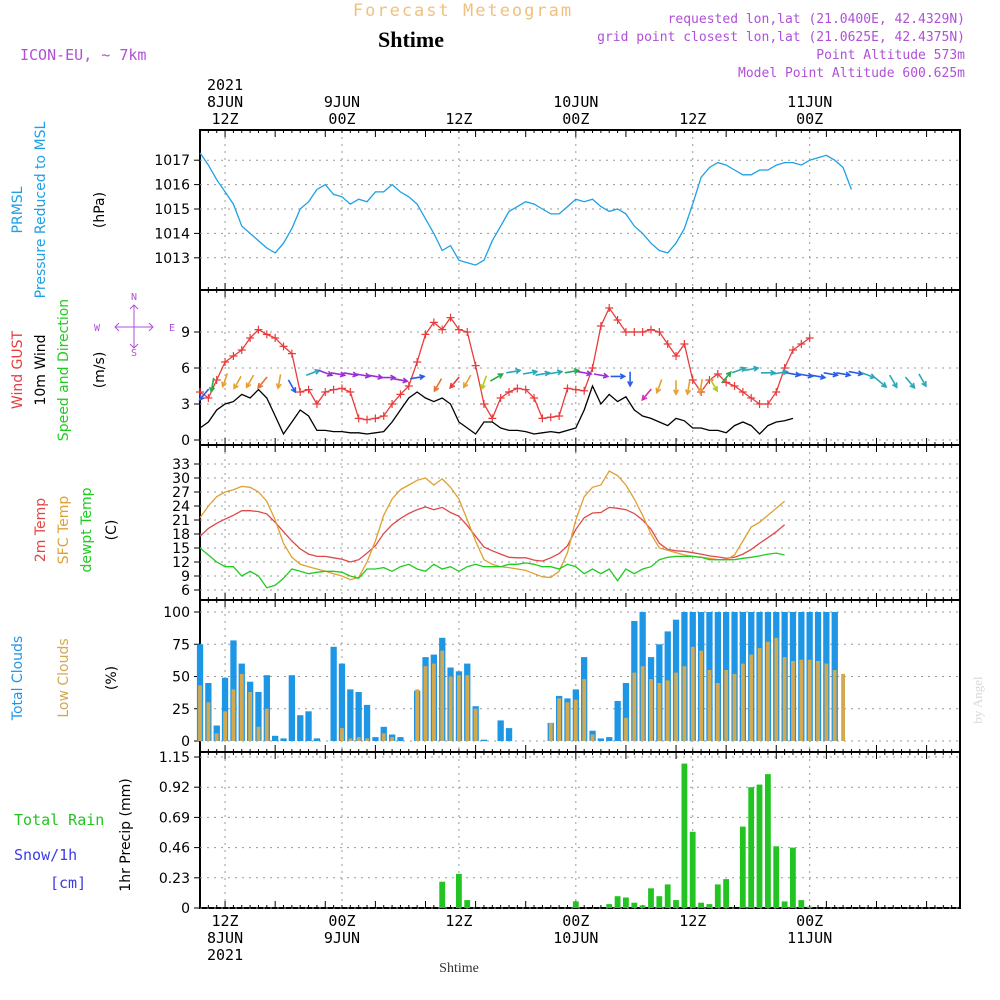 The image size is (1000, 1000). I want to click on bottom-time-label: 12Z, so click(458, 921).